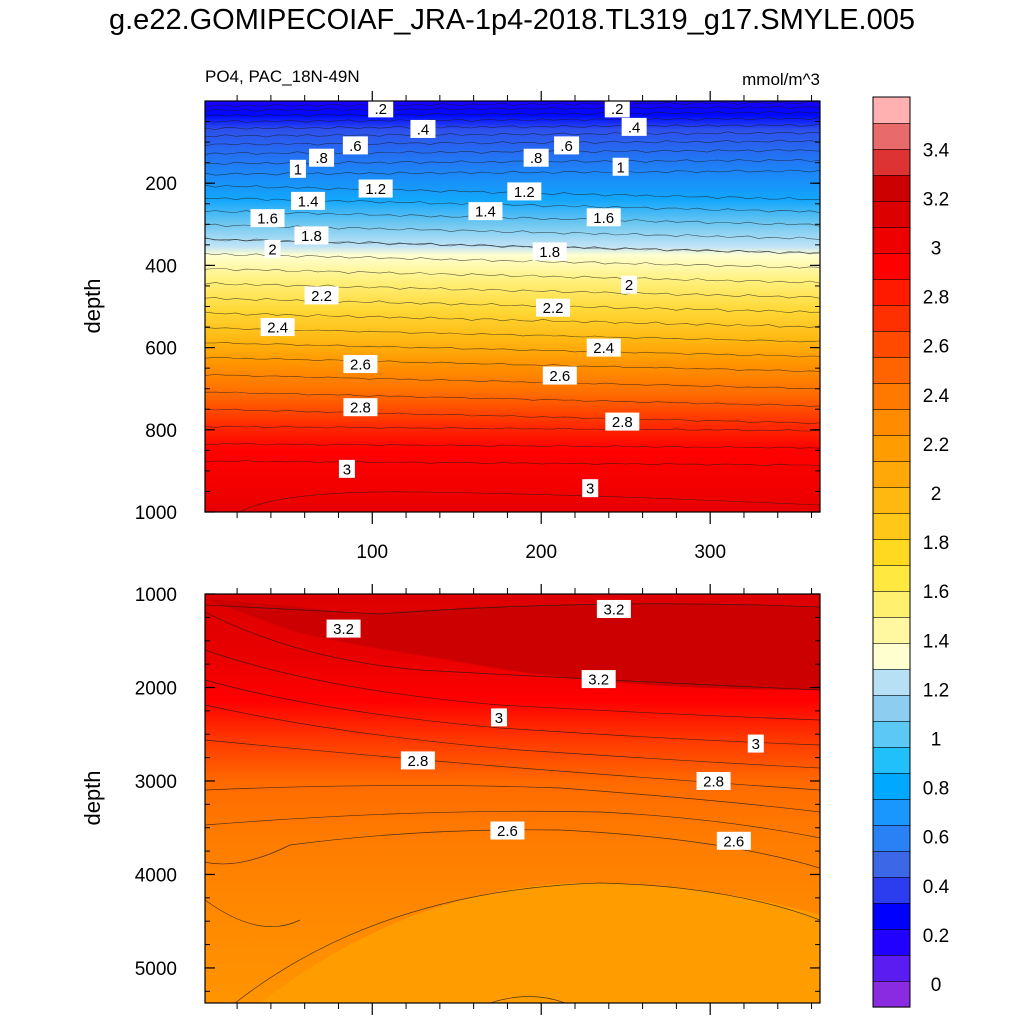 The image size is (1024, 1024). What do you see at coordinates (603, 348) in the screenshot?
I see `contour-label-text: 2.4` at bounding box center [603, 348].